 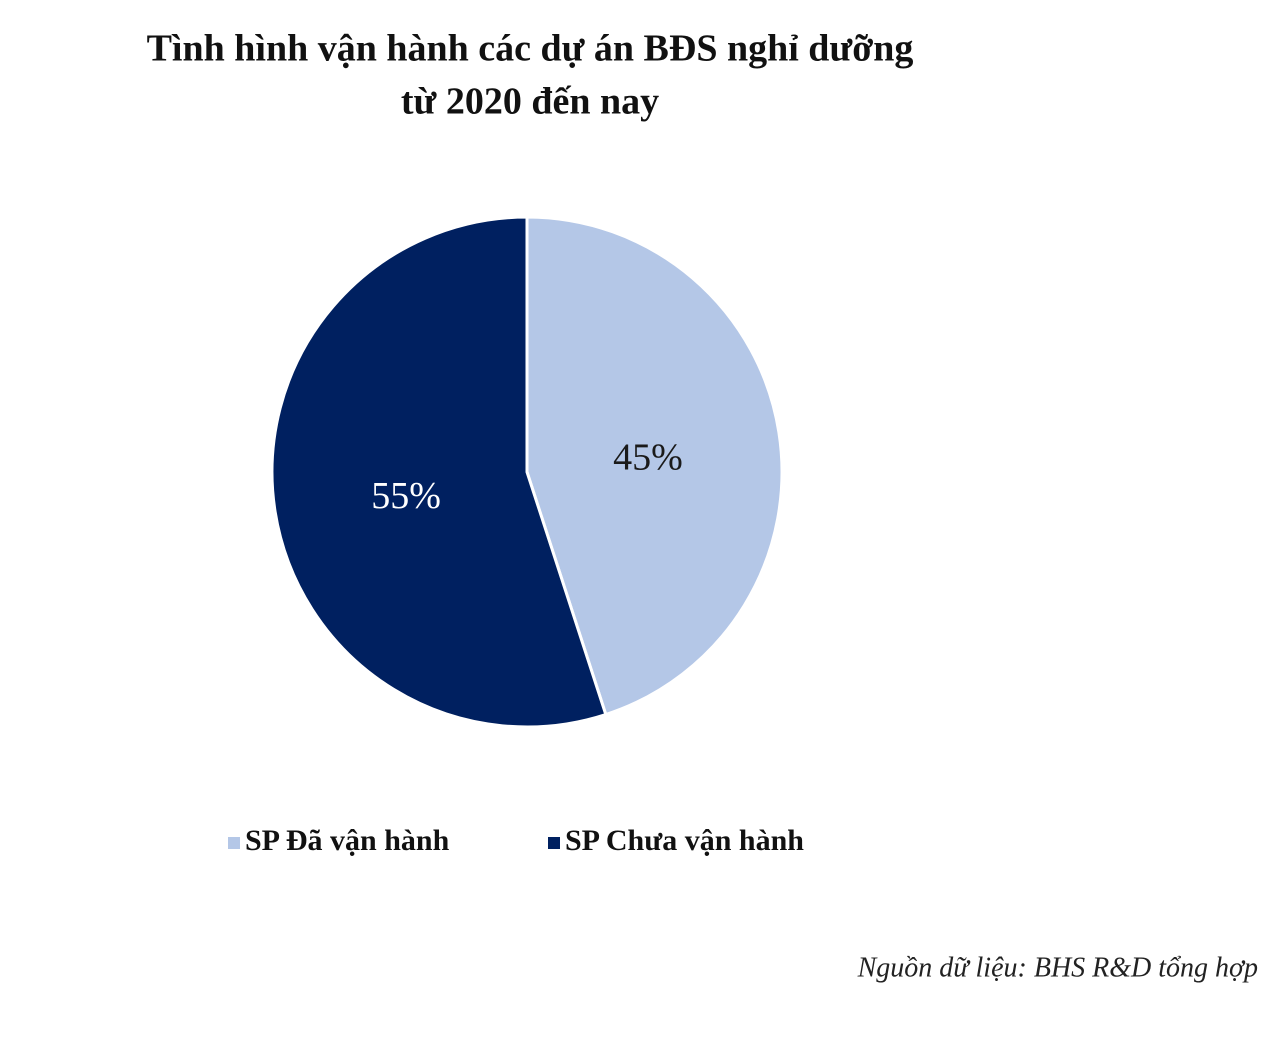 I want to click on chart-title: từ 2020 đến nay, so click(x=530, y=102).